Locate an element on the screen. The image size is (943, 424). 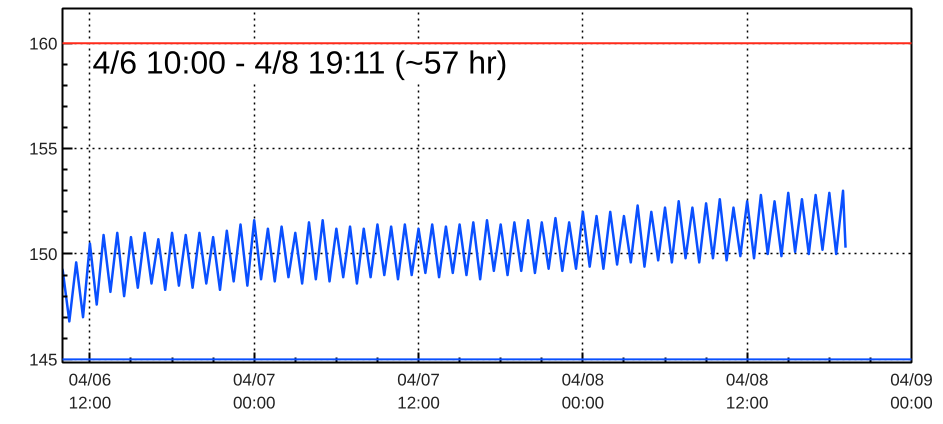
y-tick-label: 155 is located at coordinates (43, 149).